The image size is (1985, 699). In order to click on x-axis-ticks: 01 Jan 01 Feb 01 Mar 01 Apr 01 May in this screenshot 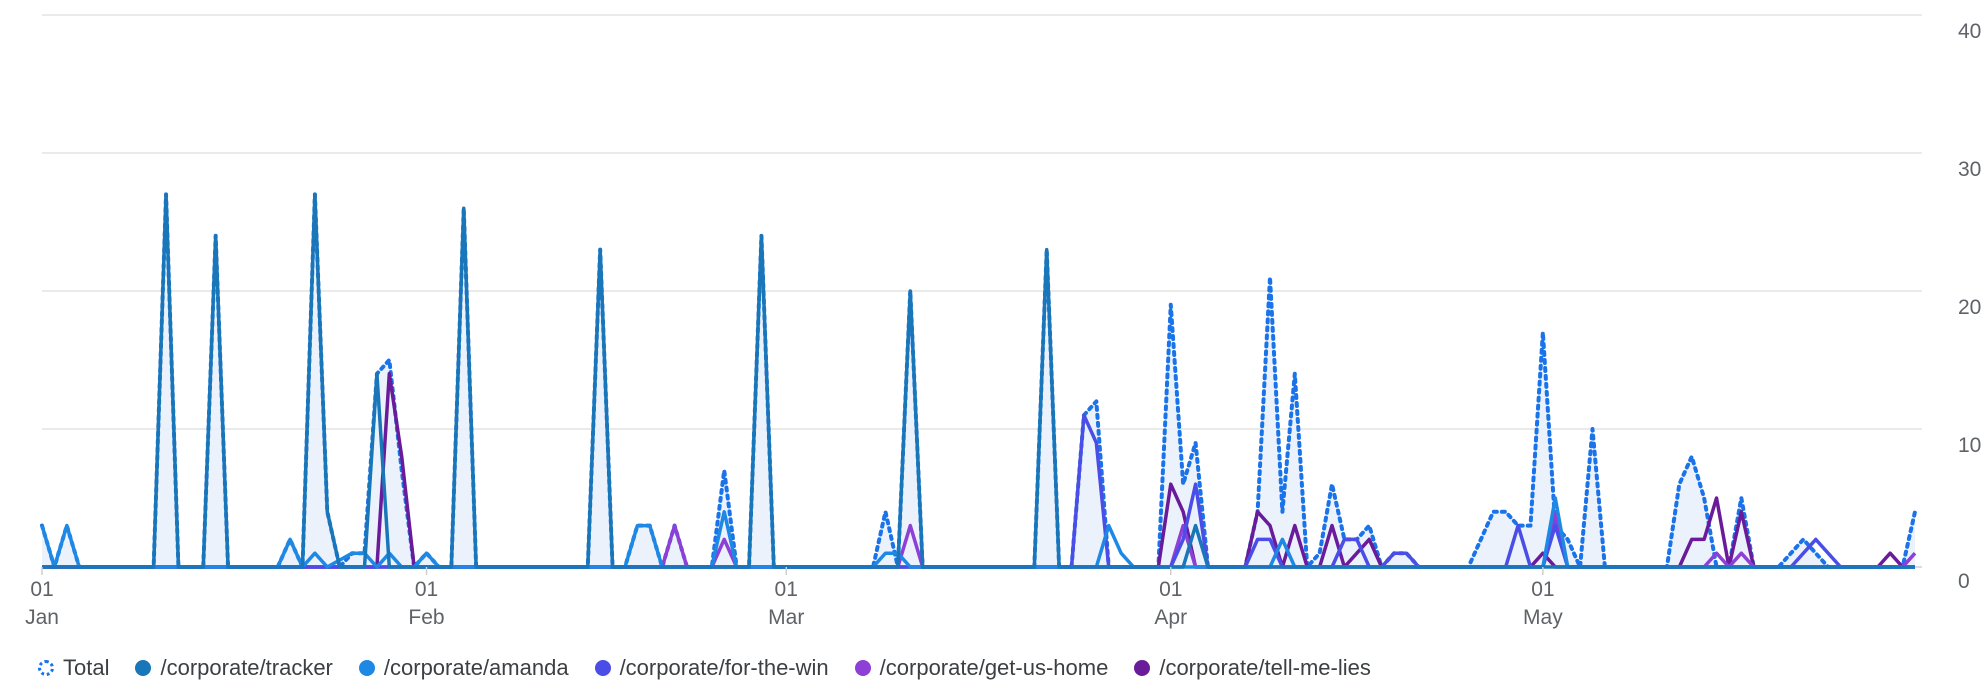, I will do `click(794, 598)`.